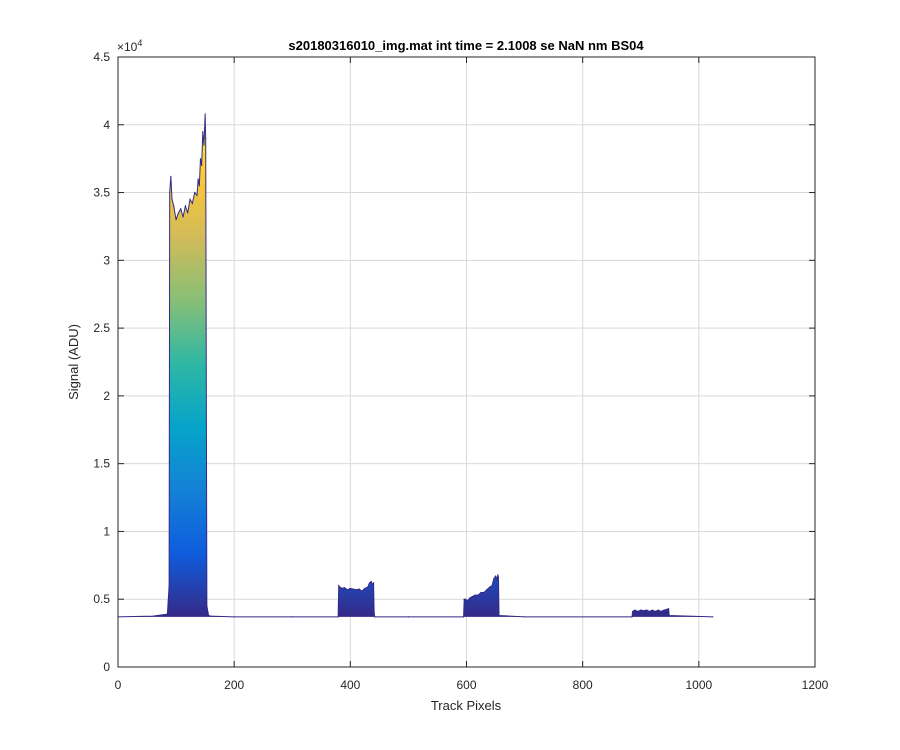 The width and height of the screenshot is (900, 750). I want to click on x-tick-label: 800, so click(583, 685).